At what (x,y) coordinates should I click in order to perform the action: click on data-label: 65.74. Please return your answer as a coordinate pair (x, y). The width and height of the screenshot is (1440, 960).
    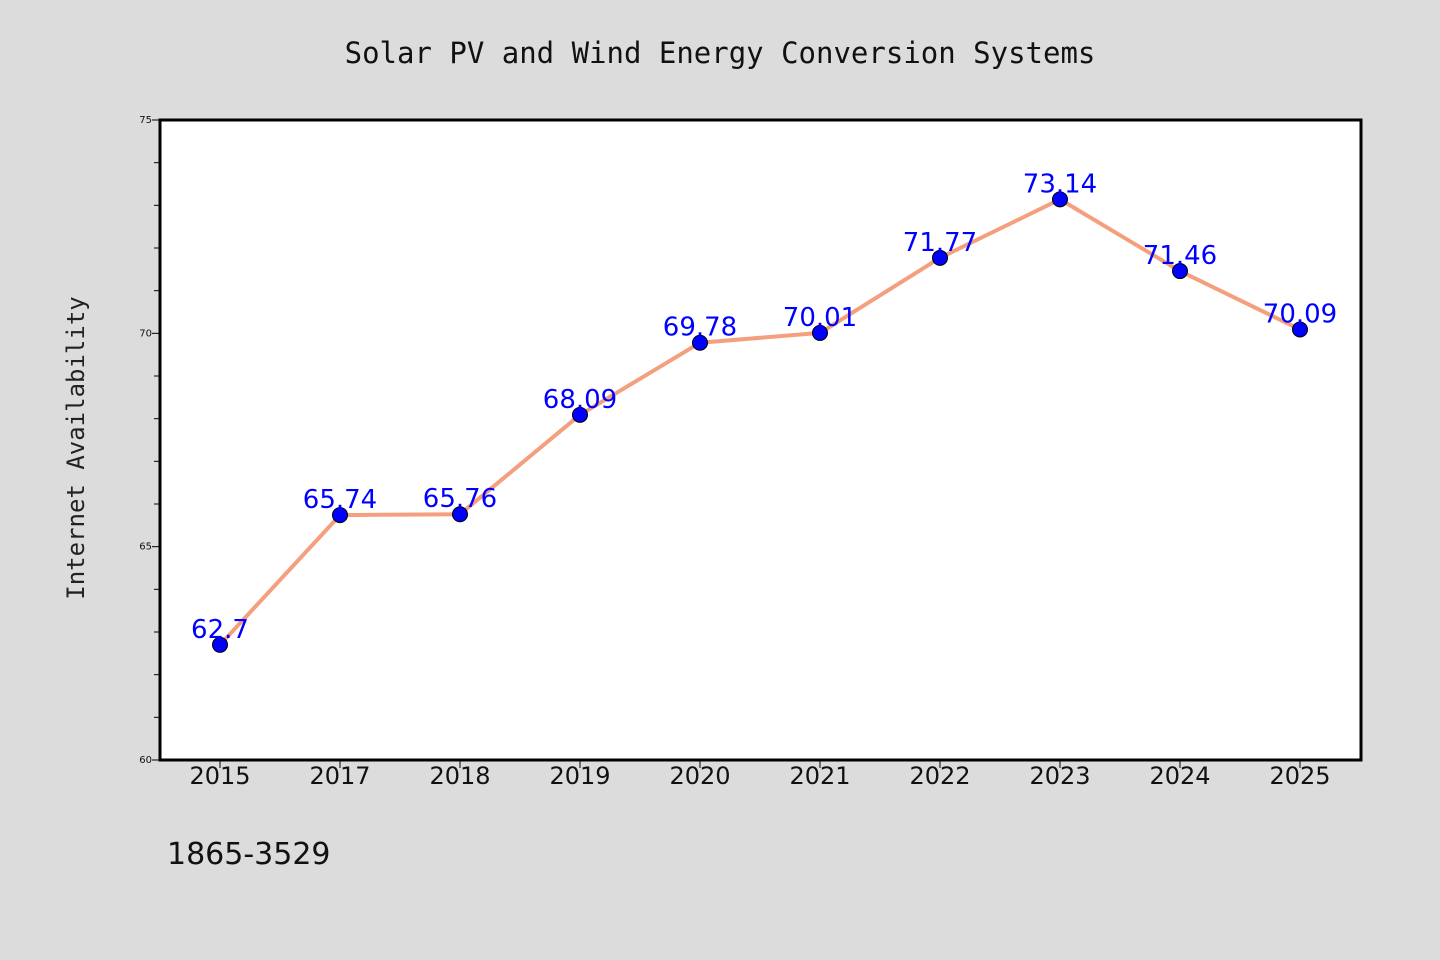
    Looking at the image, I should click on (340, 500).